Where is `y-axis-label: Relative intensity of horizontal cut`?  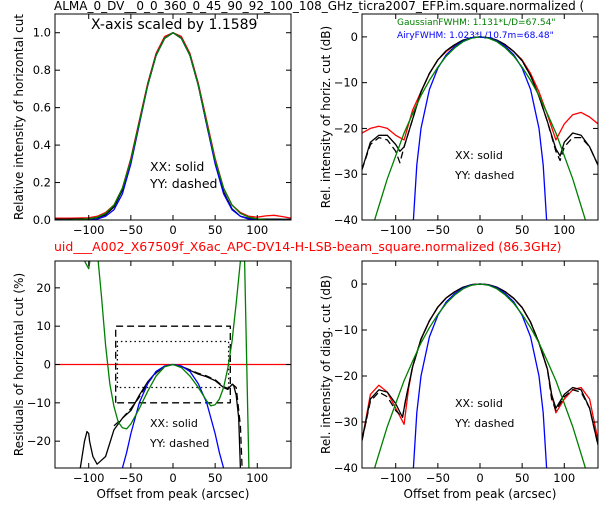
y-axis-label: Relative intensity of horizontal cut is located at coordinates (19, 117).